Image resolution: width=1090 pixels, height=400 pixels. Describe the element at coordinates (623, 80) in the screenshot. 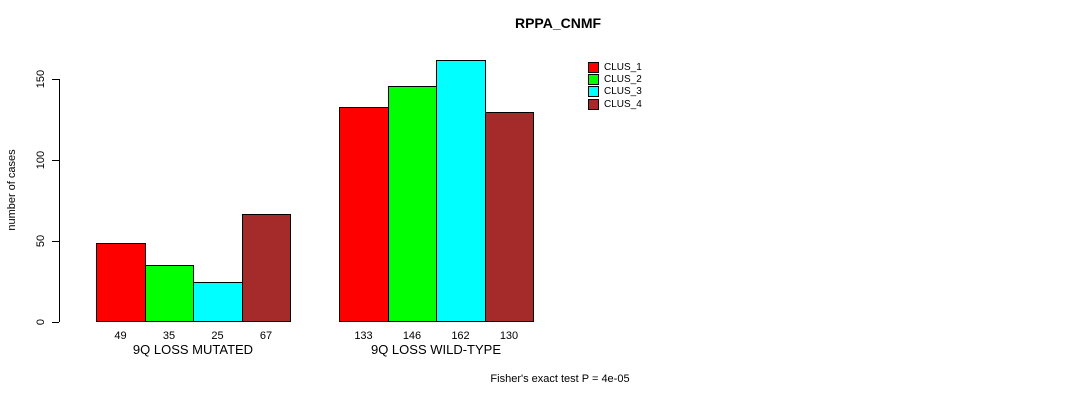

I see `legend-label: CLUS_2` at that location.